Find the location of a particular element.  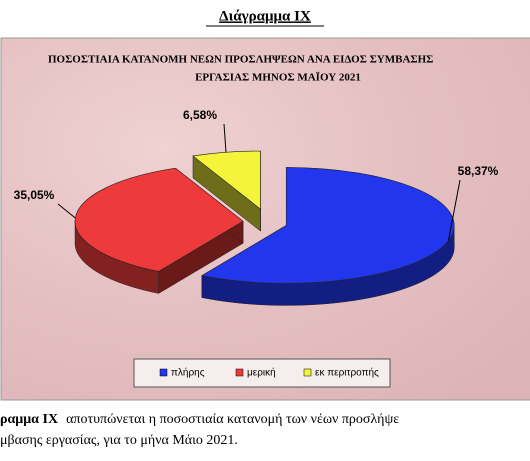

legend is located at coordinates (262, 373).